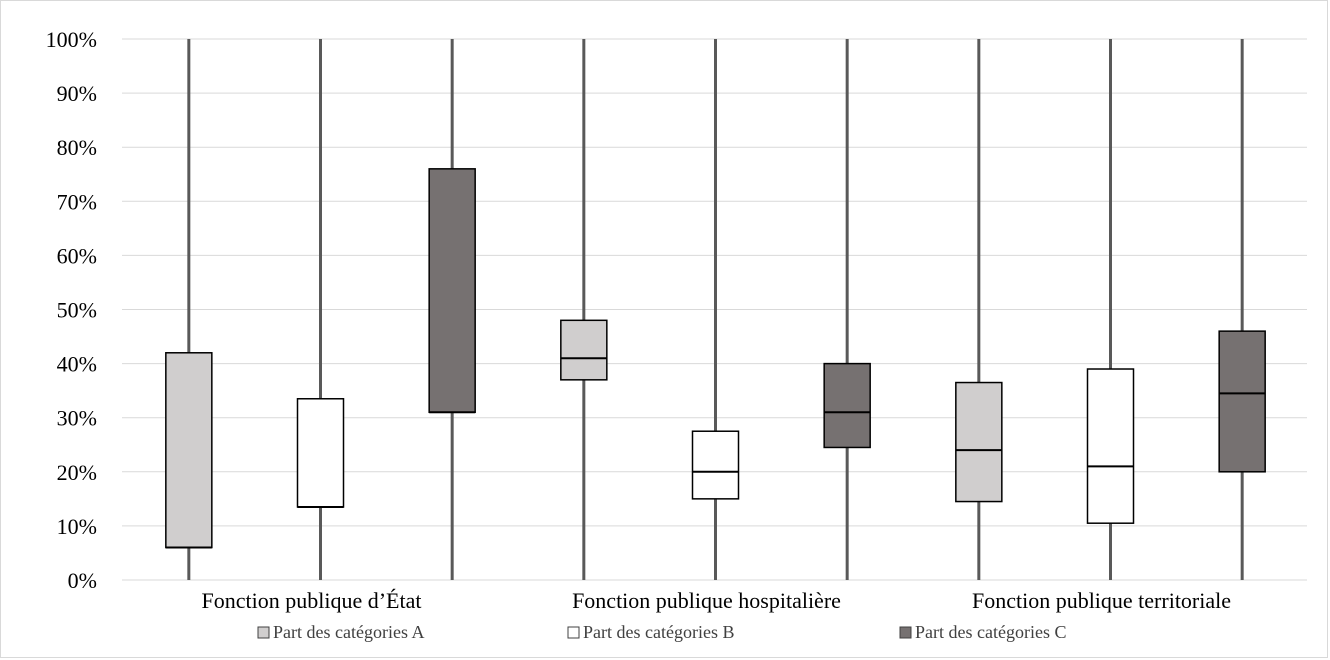 The height and width of the screenshot is (660, 1330). What do you see at coordinates (77, 526) in the screenshot?
I see `y-tick-label: 10%` at bounding box center [77, 526].